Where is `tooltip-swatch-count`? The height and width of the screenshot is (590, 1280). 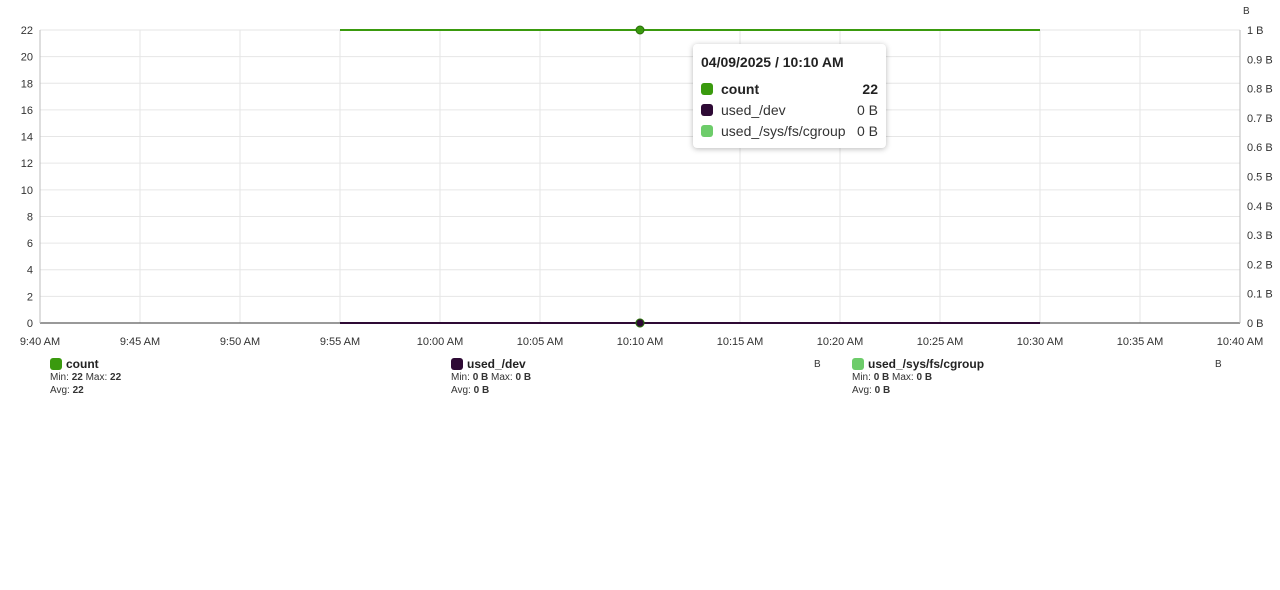 tooltip-swatch-count is located at coordinates (707, 88).